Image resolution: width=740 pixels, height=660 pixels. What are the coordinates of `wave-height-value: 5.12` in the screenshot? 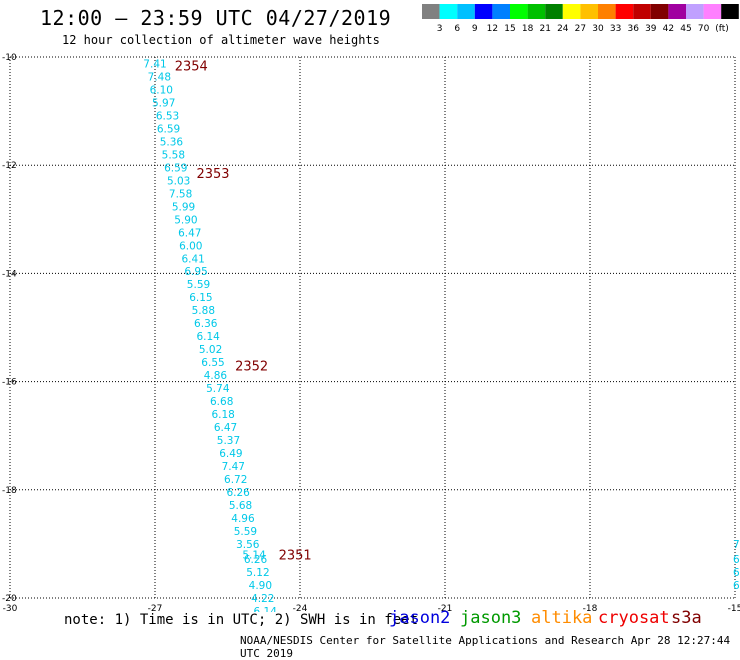 It's located at (257, 573).